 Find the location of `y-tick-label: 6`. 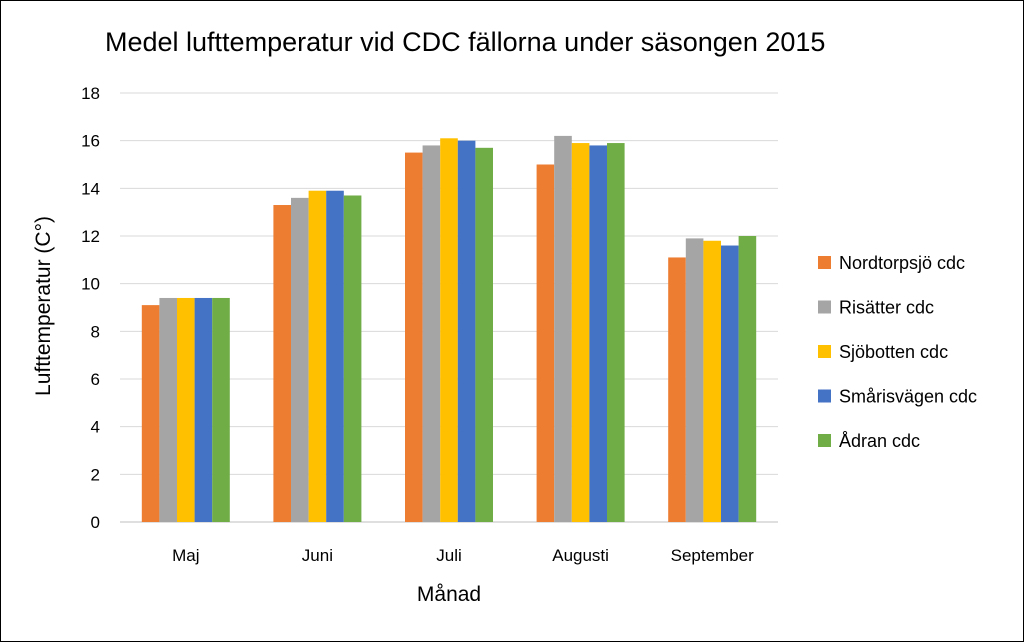

y-tick-label: 6 is located at coordinates (95, 379).